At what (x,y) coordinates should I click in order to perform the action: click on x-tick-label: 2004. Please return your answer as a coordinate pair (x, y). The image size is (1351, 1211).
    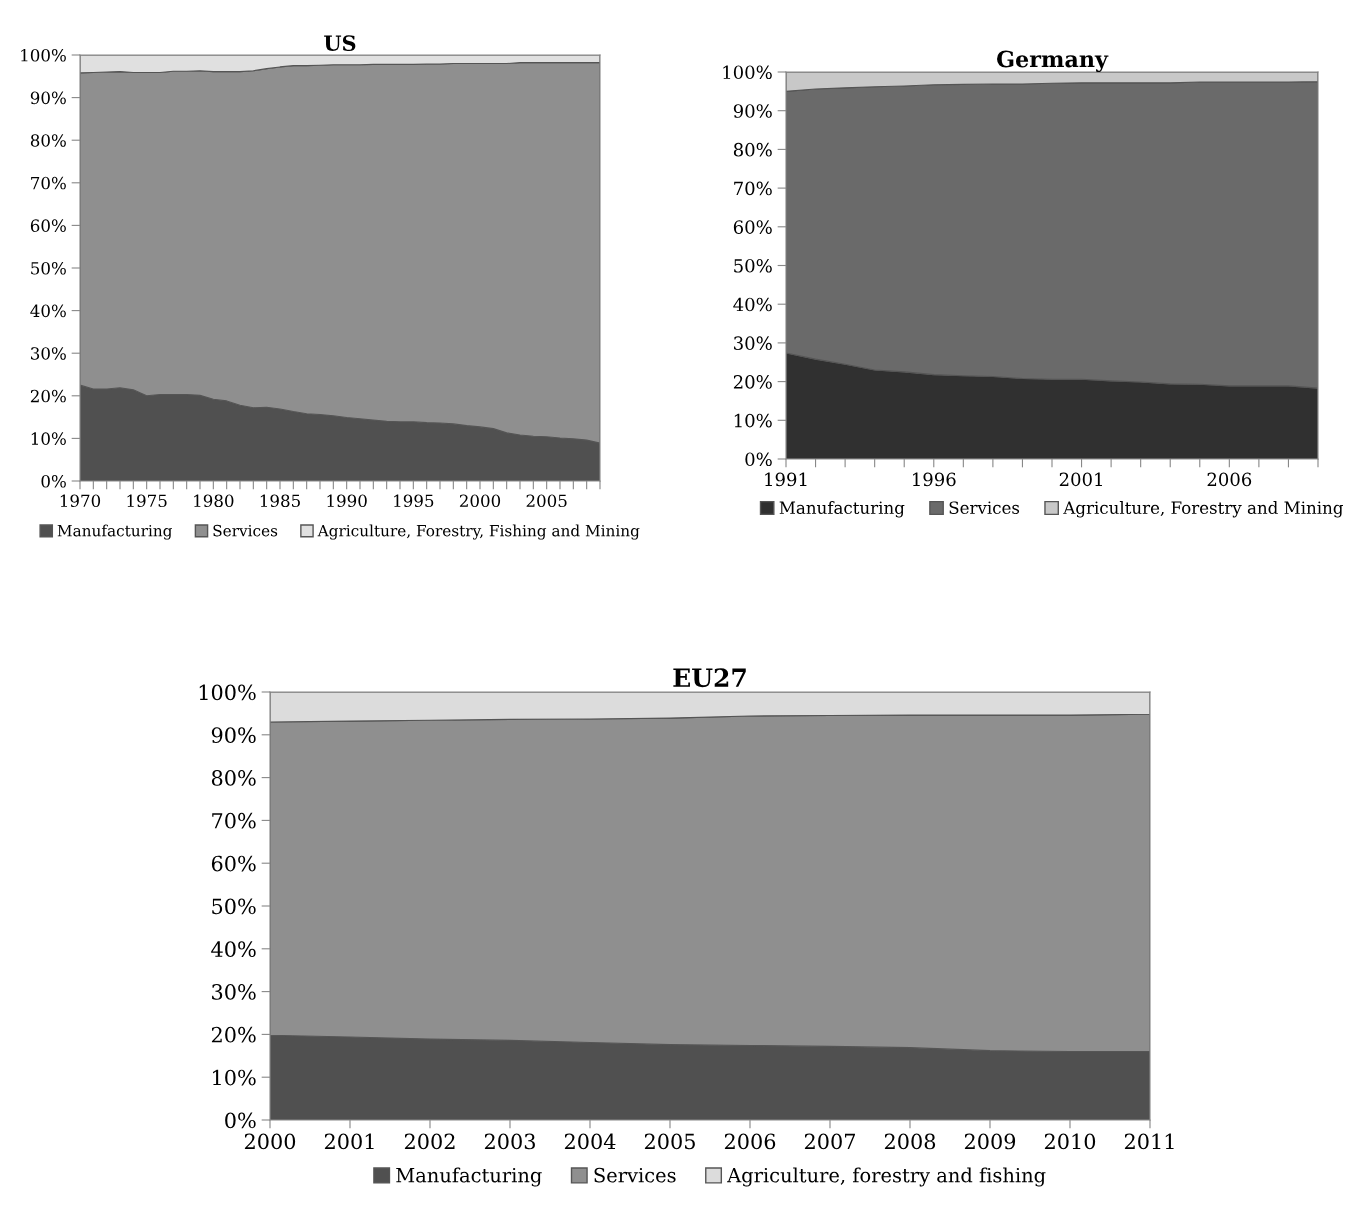
    Looking at the image, I should click on (590, 1141).